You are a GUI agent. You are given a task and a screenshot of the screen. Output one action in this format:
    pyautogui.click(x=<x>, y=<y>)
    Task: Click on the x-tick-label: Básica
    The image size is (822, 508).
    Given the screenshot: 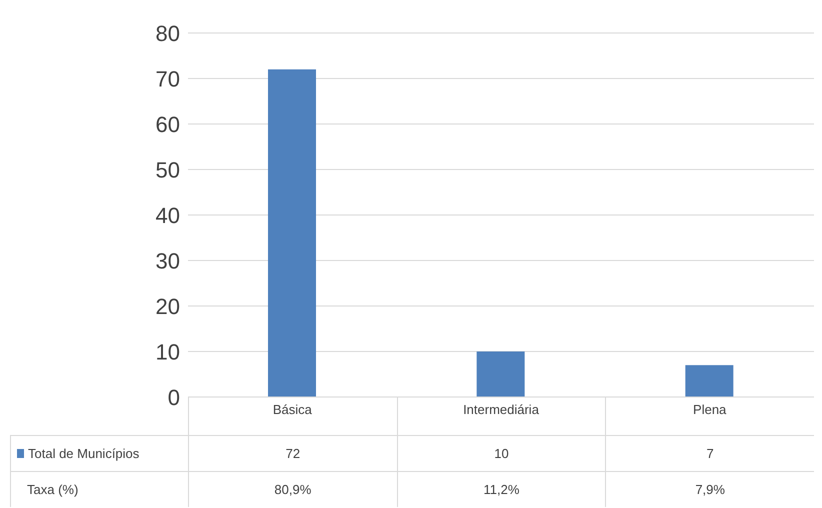 What is the action you would take?
    pyautogui.click(x=292, y=410)
    